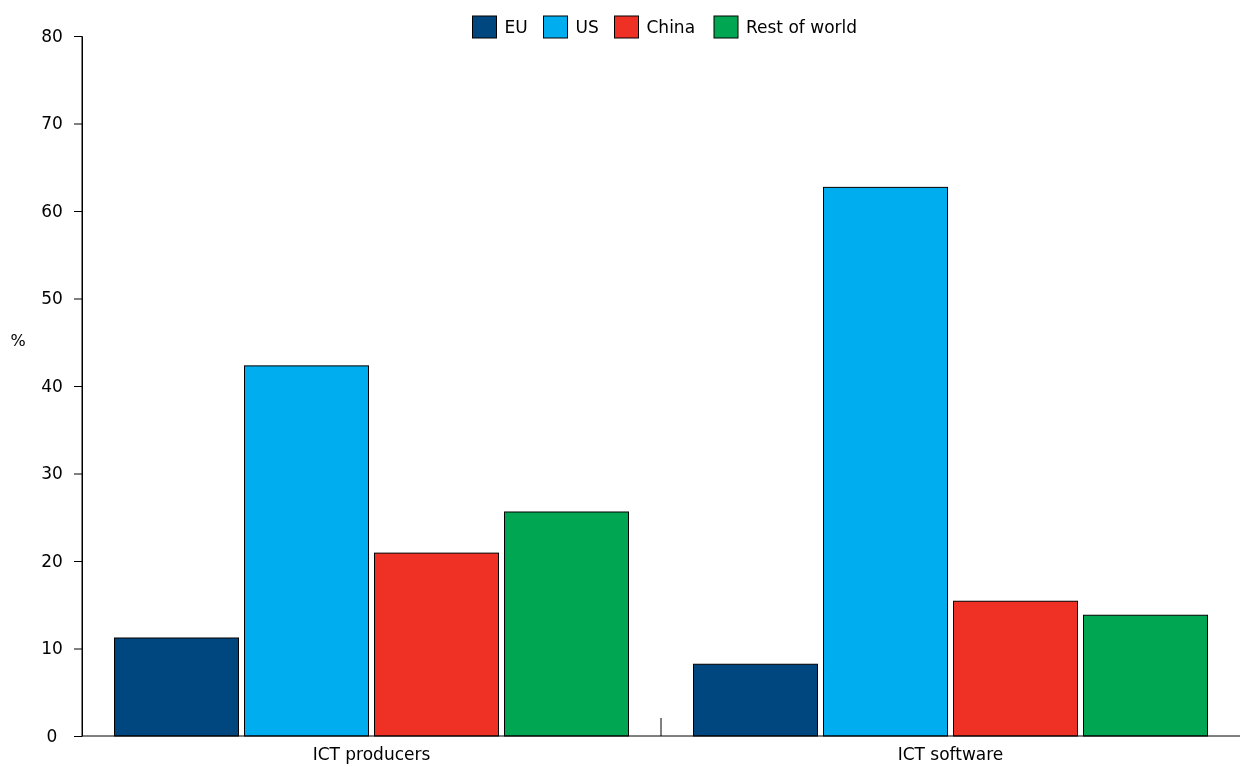 This screenshot has height=767, width=1240. What do you see at coordinates (52, 123) in the screenshot?
I see `y-tick-label: 70` at bounding box center [52, 123].